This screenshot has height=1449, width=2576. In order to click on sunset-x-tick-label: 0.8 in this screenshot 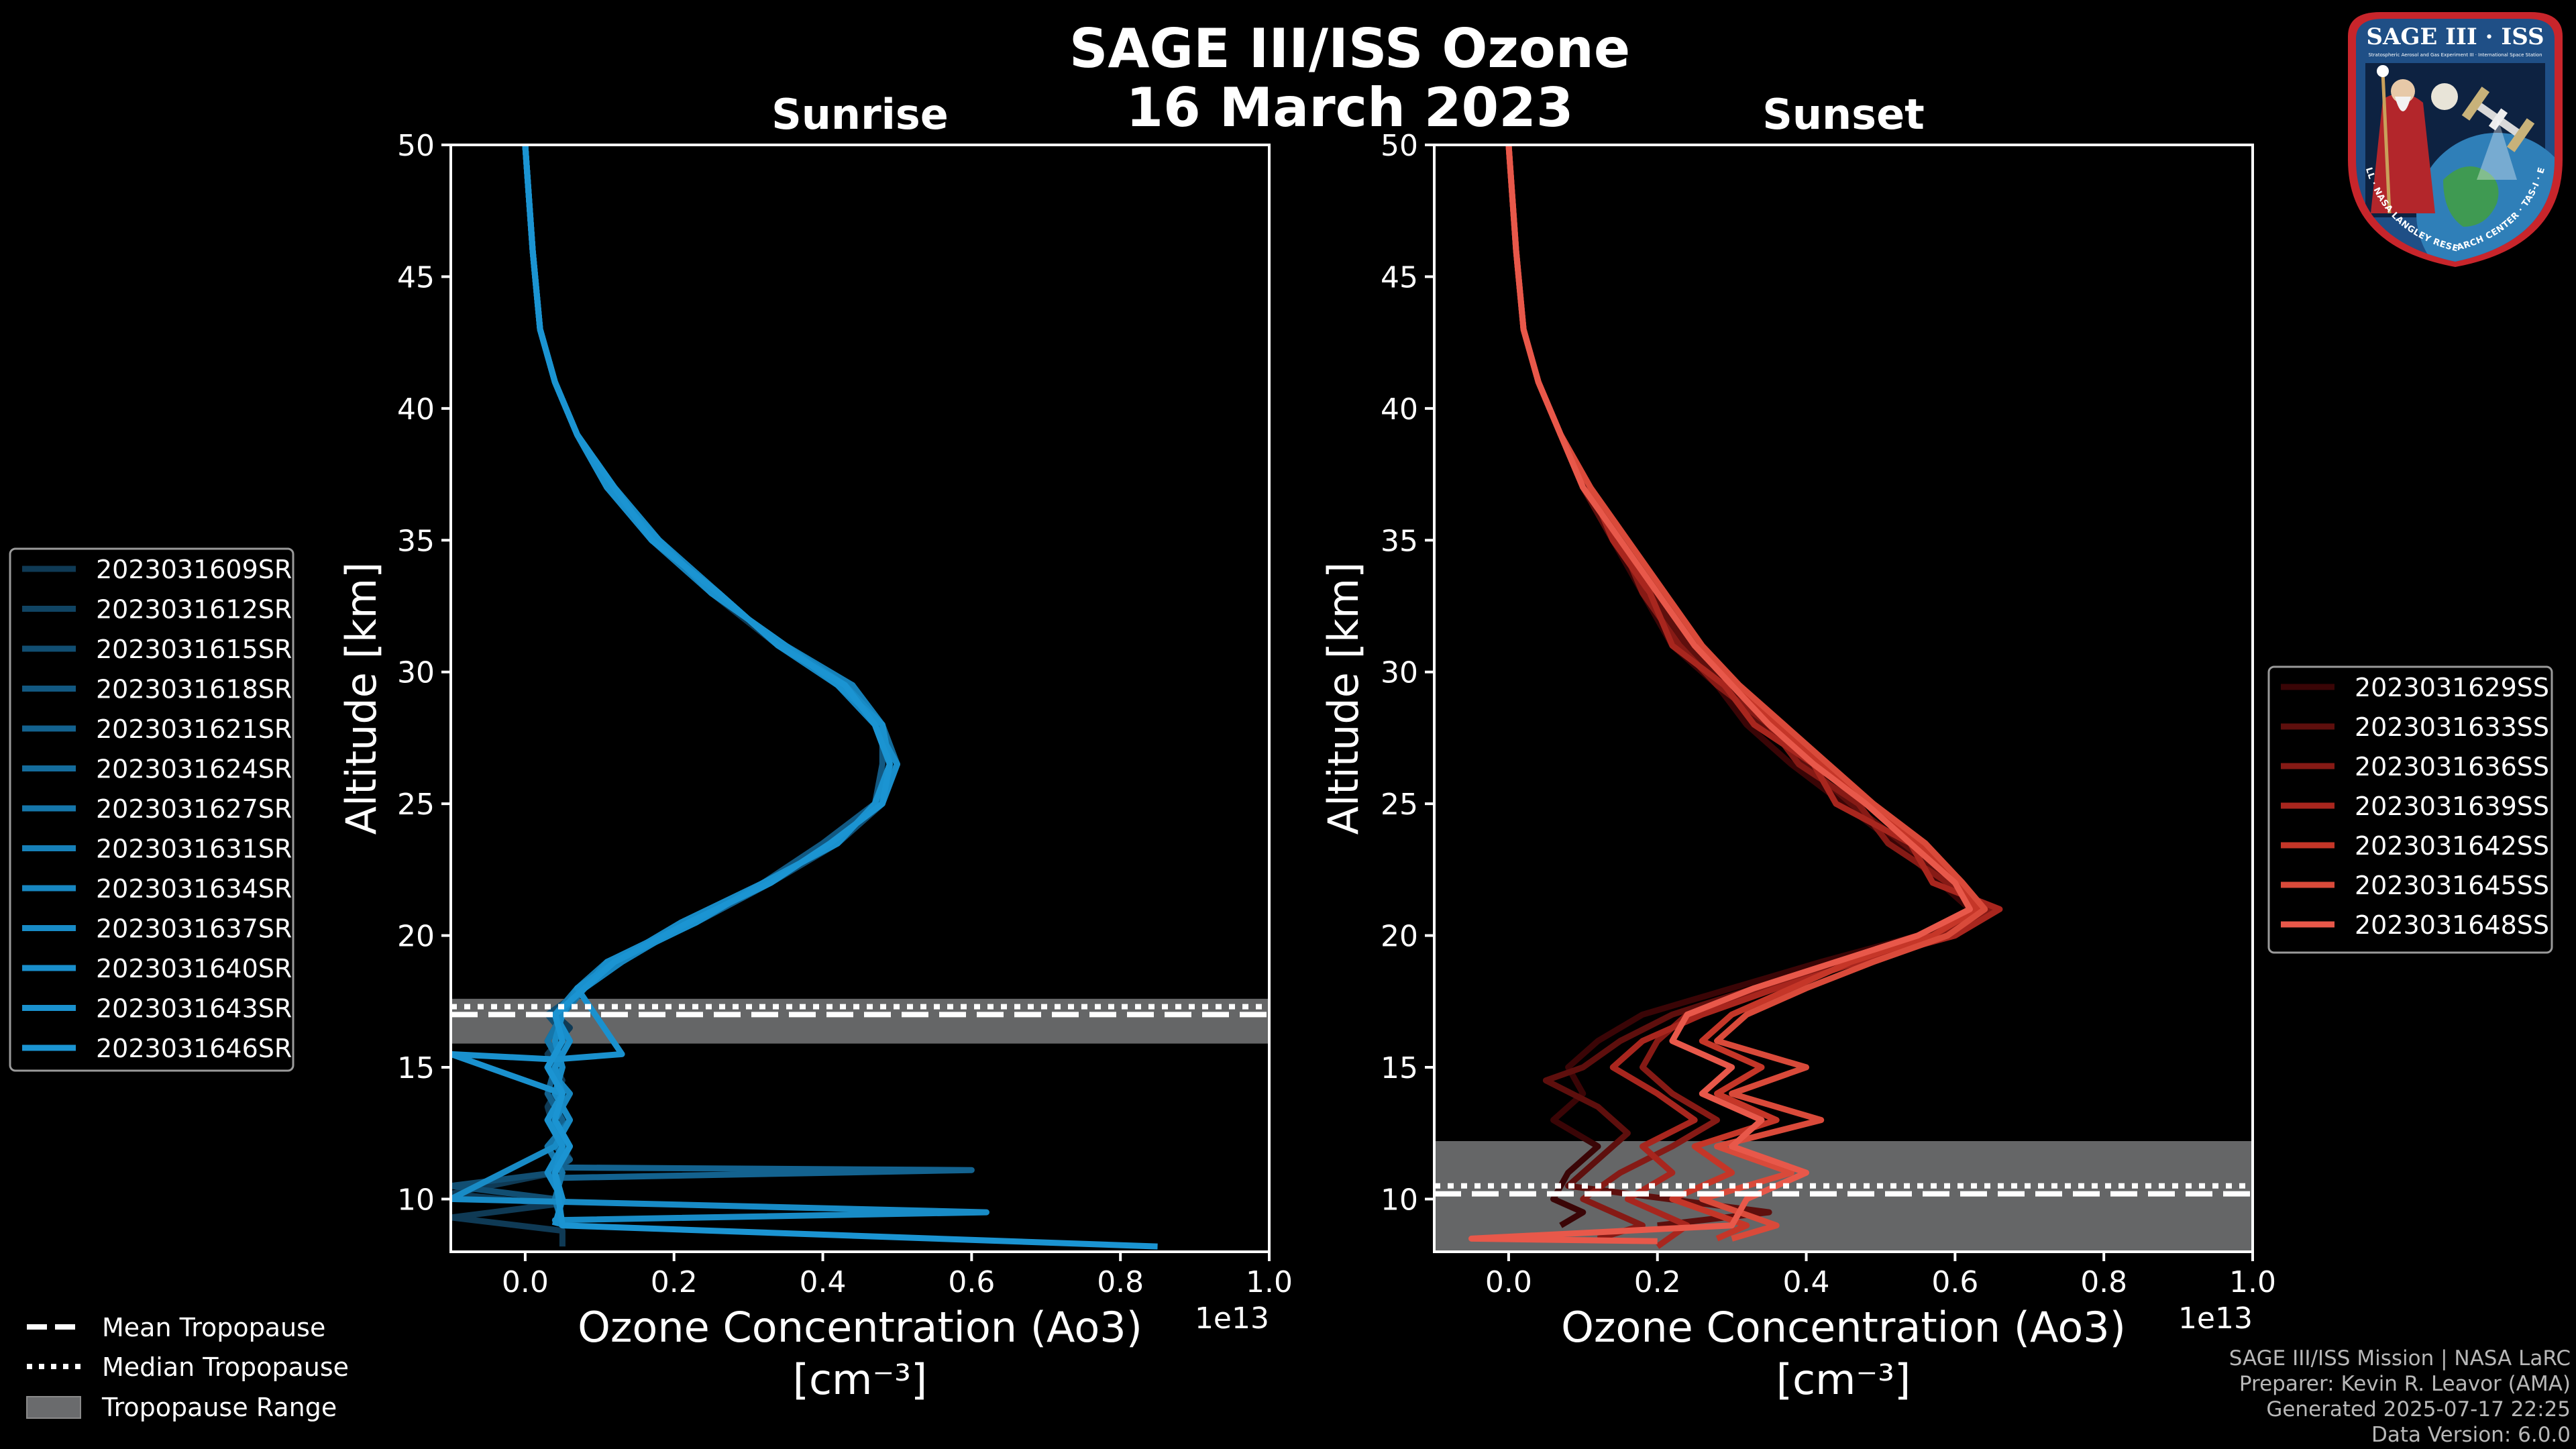, I will do `click(2103, 1282)`.